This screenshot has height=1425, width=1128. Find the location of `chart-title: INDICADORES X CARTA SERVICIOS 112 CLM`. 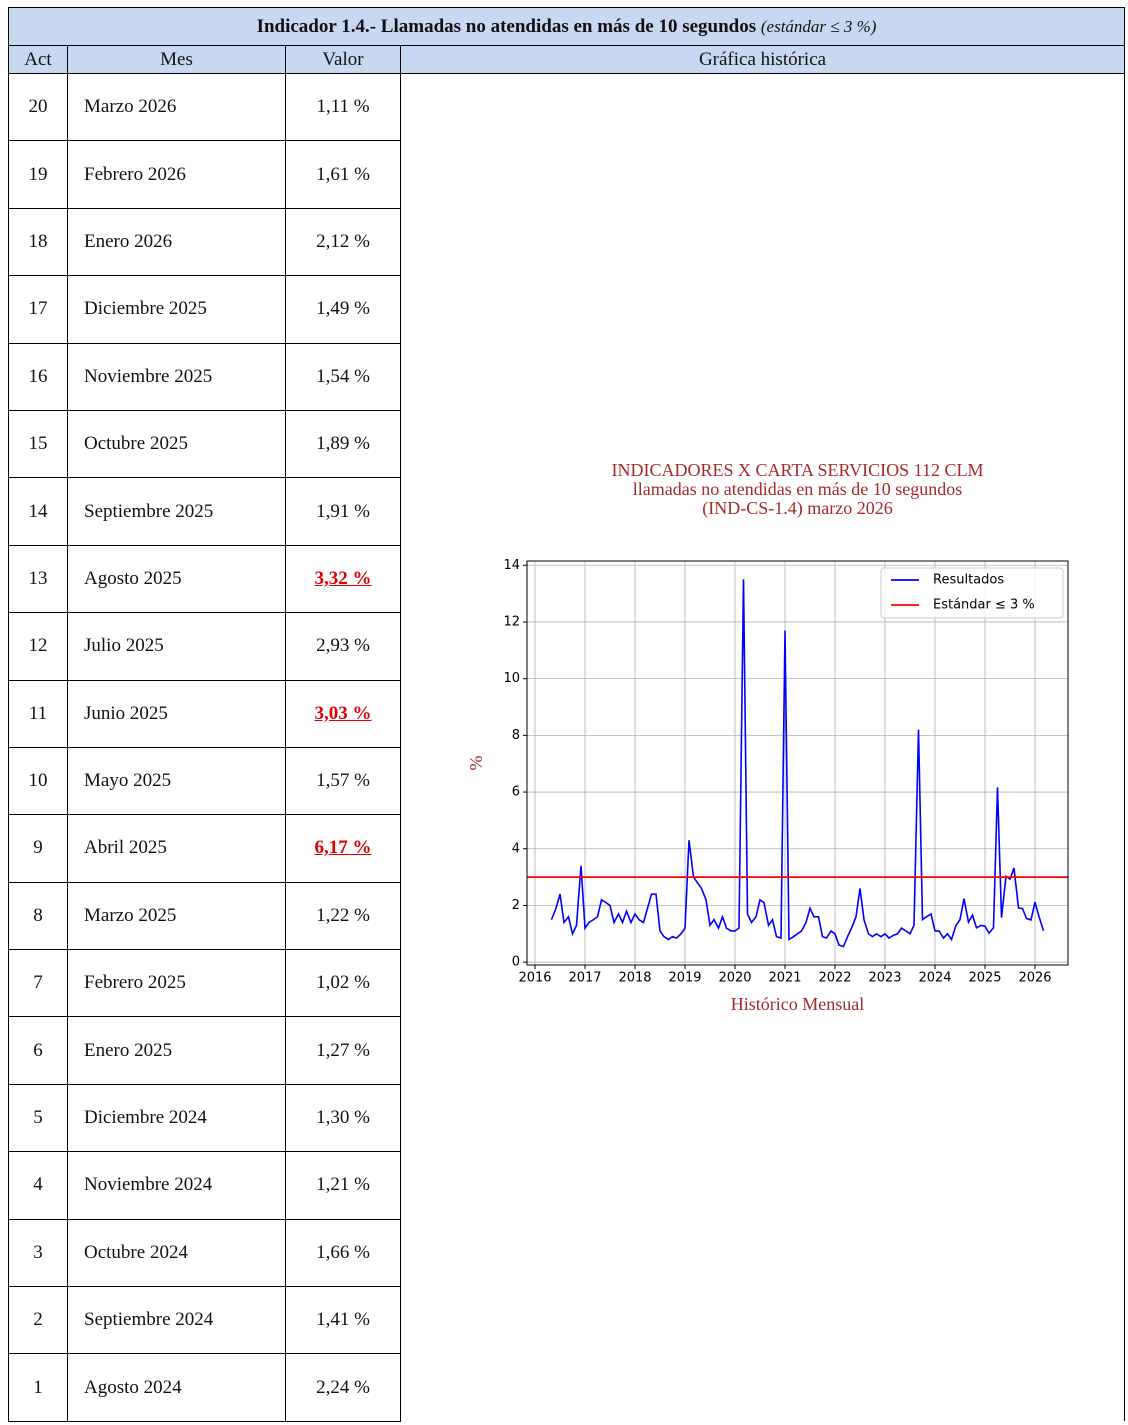

chart-title: INDICADORES X CARTA SERVICIOS 112 CLM is located at coordinates (798, 470).